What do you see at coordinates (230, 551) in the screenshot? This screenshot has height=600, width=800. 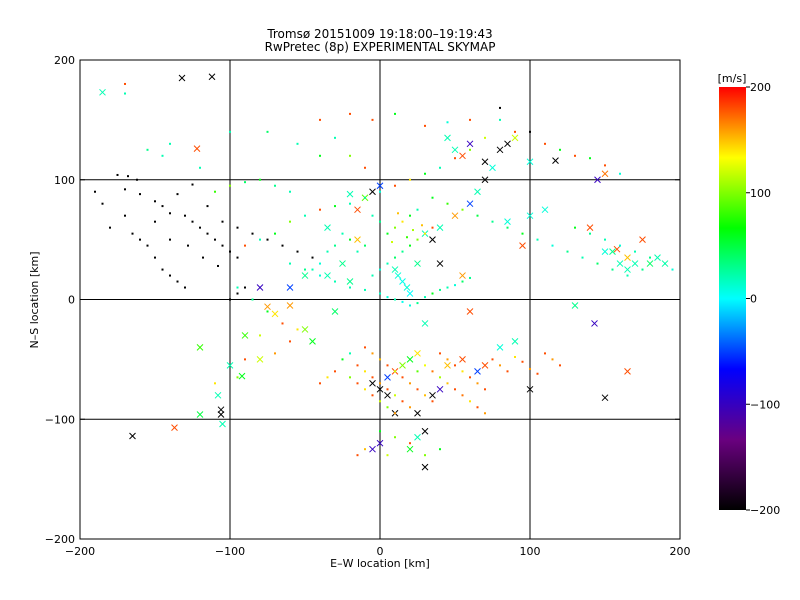 I see `x-tick-label: −100` at bounding box center [230, 551].